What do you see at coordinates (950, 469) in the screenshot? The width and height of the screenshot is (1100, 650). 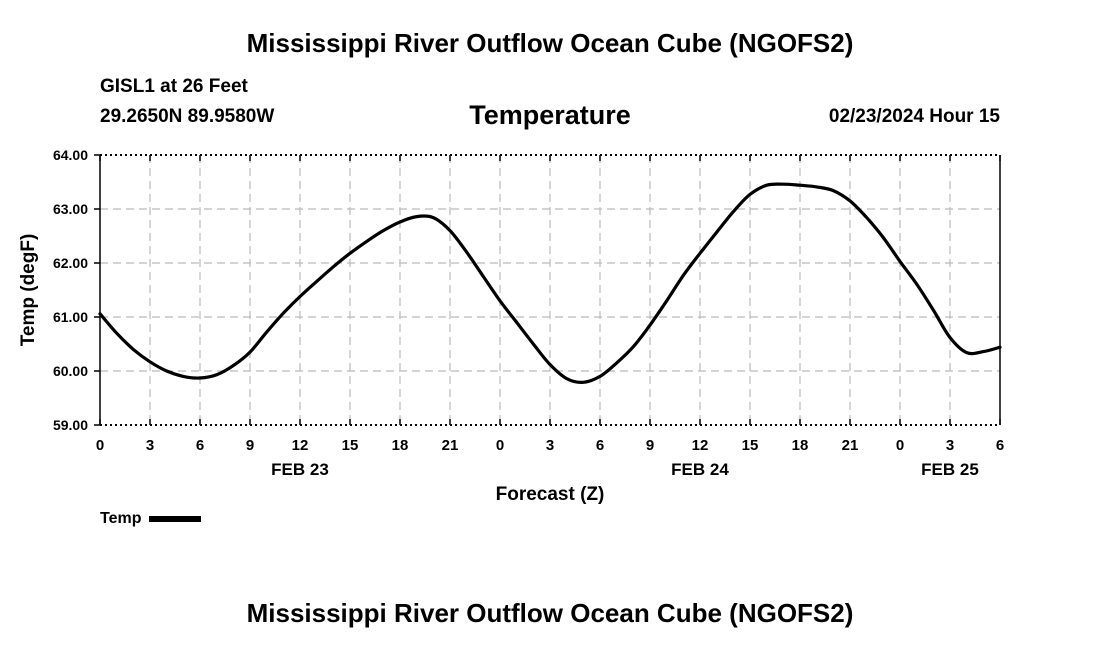 I see `date-label: FEB 25` at bounding box center [950, 469].